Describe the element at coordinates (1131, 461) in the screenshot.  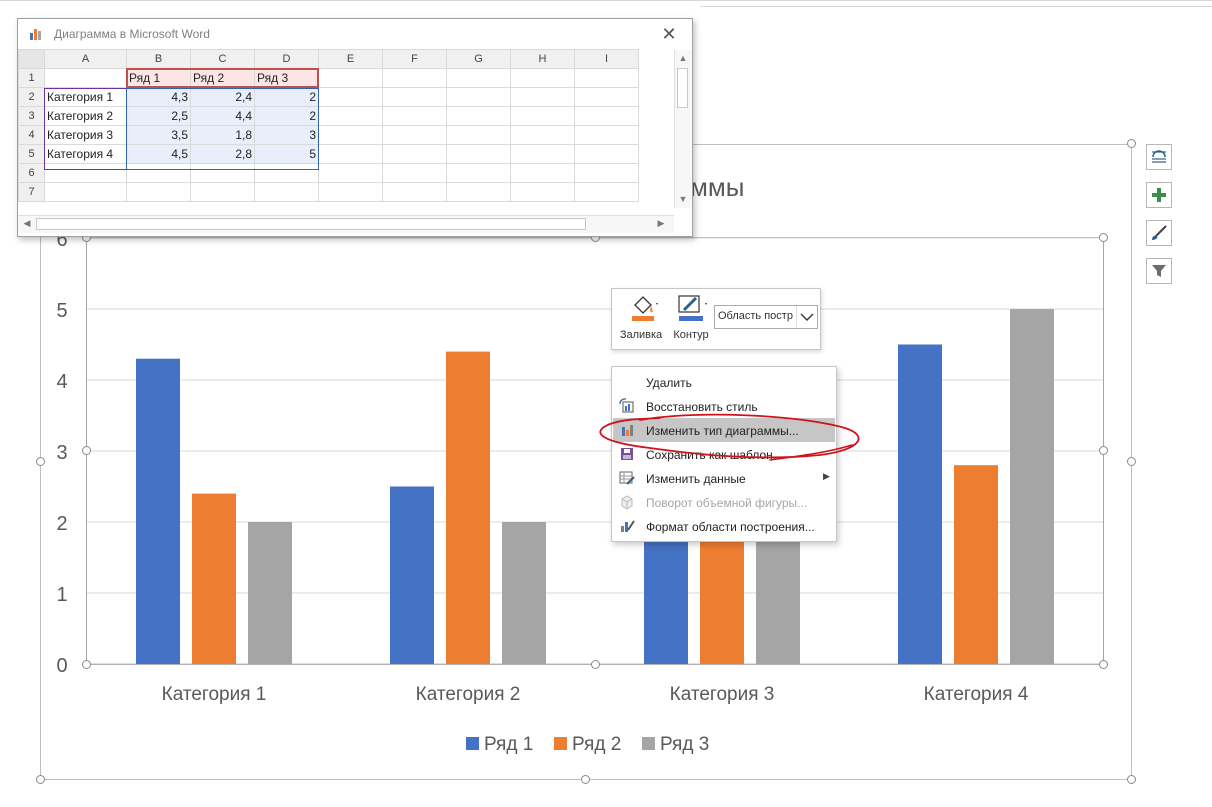
I see `chart-handle-mid-right` at that location.